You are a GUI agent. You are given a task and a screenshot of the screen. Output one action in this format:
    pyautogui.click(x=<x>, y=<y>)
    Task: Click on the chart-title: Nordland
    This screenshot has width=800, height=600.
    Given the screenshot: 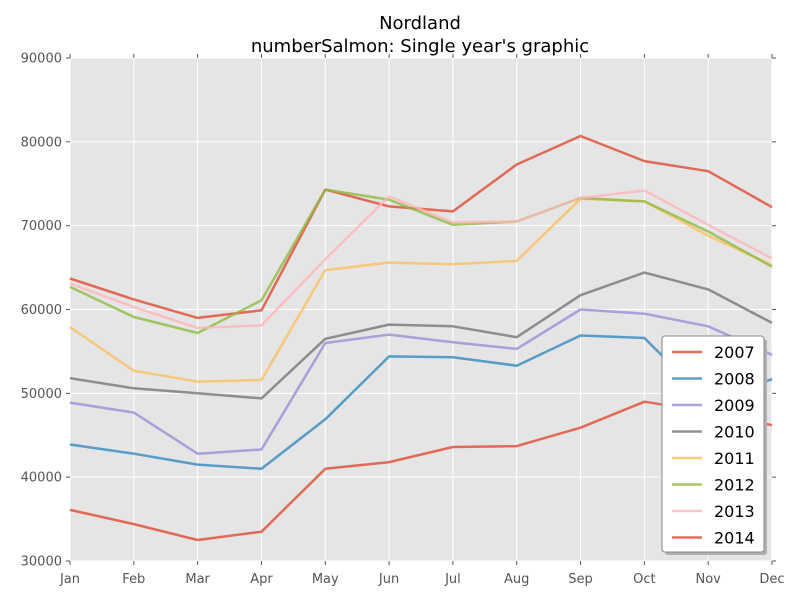 What is the action you would take?
    pyautogui.click(x=420, y=23)
    